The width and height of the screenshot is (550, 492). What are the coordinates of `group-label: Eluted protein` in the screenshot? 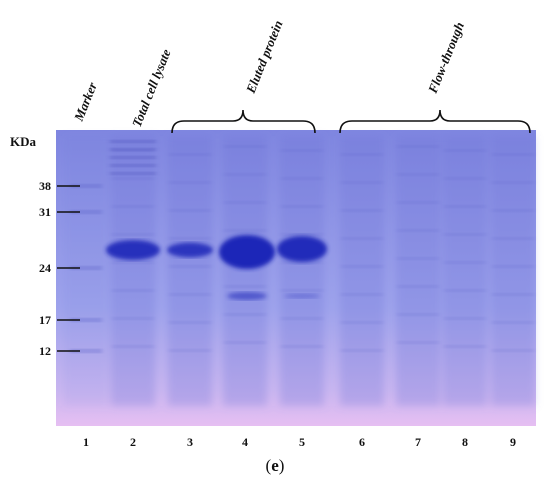 It's located at (263, 57).